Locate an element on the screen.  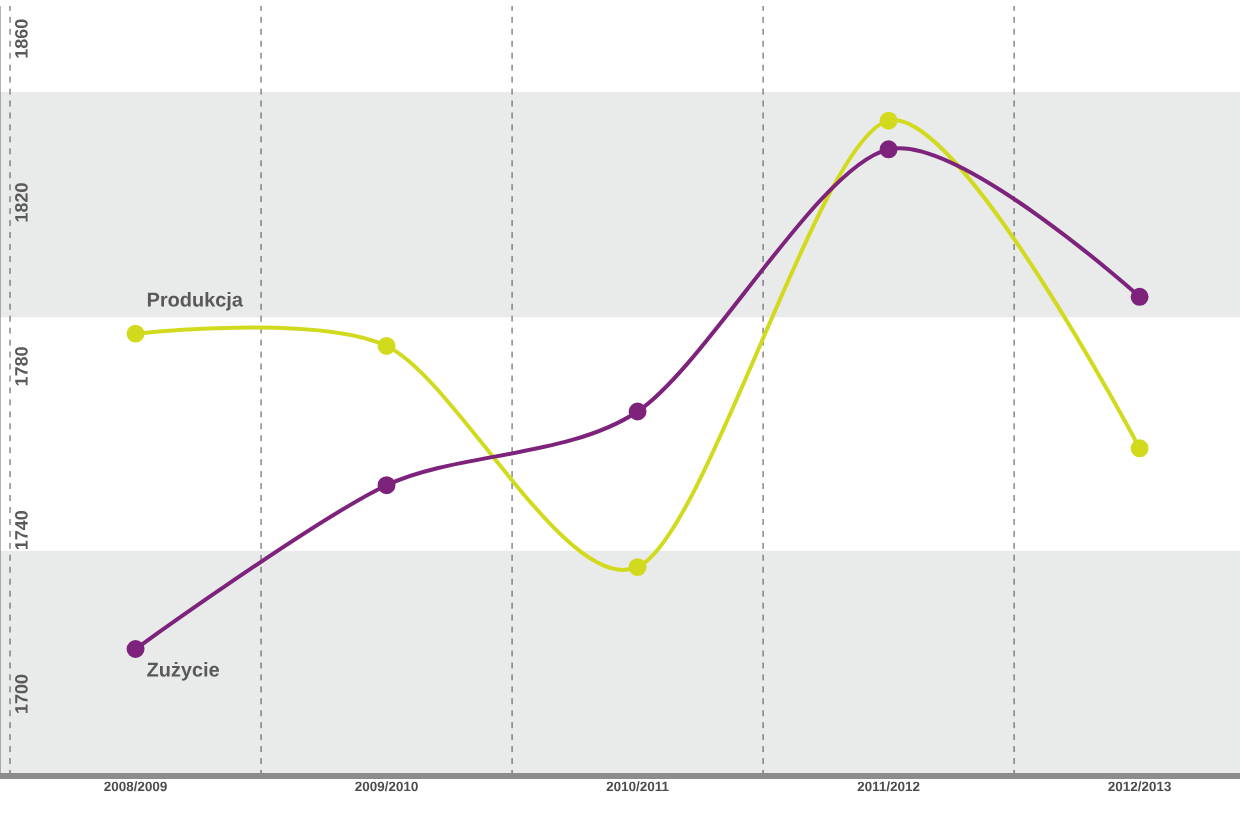
y-tick-label: 1860 is located at coordinates (21, 38).